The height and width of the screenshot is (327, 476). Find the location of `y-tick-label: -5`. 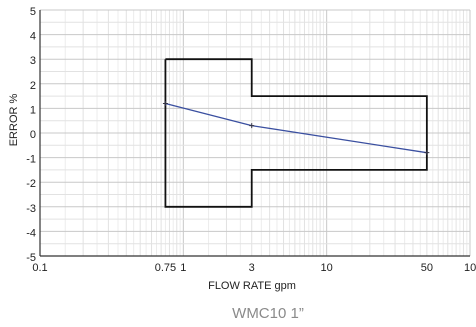

y-tick-label: -5 is located at coordinates (31, 258).